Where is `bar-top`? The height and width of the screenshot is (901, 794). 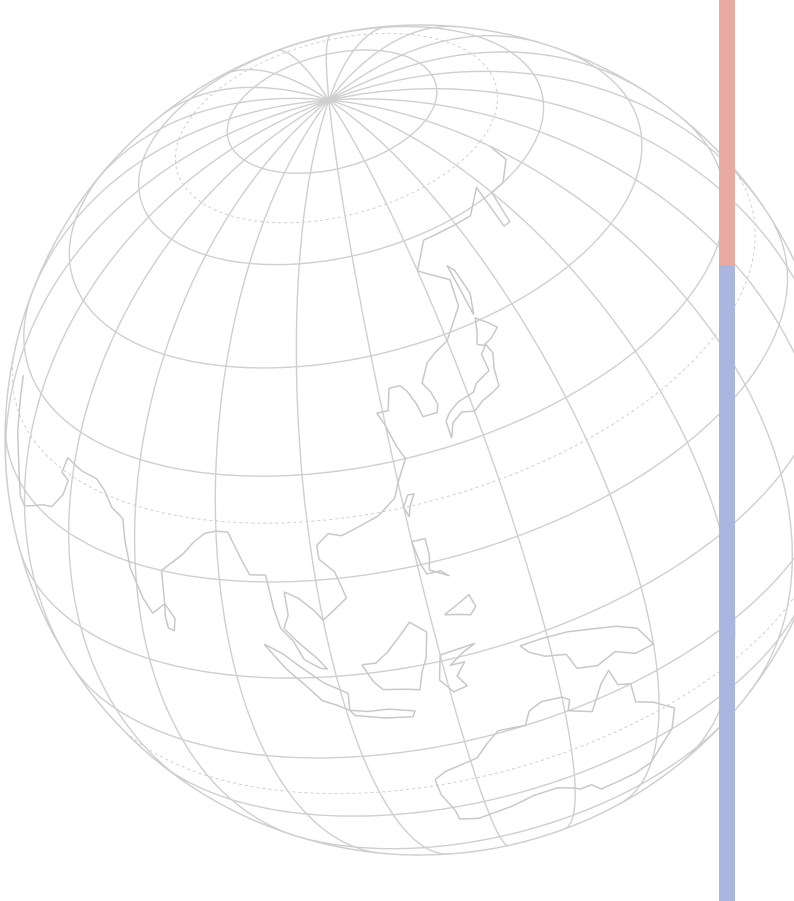 bar-top is located at coordinates (727, 132).